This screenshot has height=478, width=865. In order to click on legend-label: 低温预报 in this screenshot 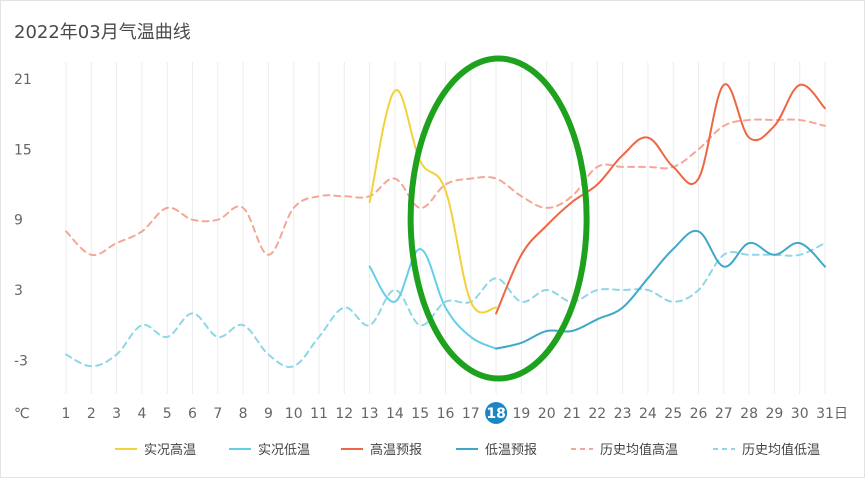, I will do `click(511, 450)`.